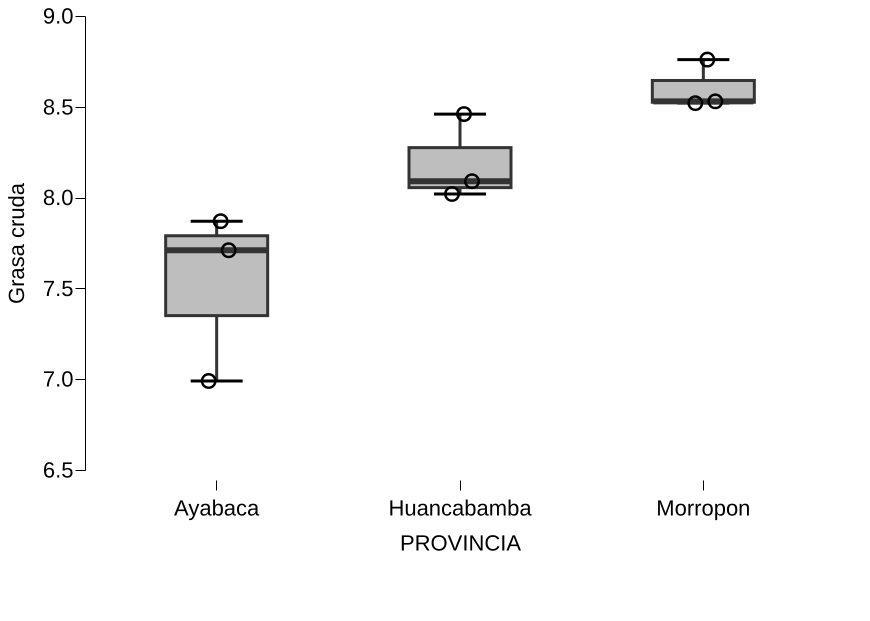 Image resolution: width=870 pixels, height=621 pixels. I want to click on y-axis-title: Grasa cruda, so click(16, 243).